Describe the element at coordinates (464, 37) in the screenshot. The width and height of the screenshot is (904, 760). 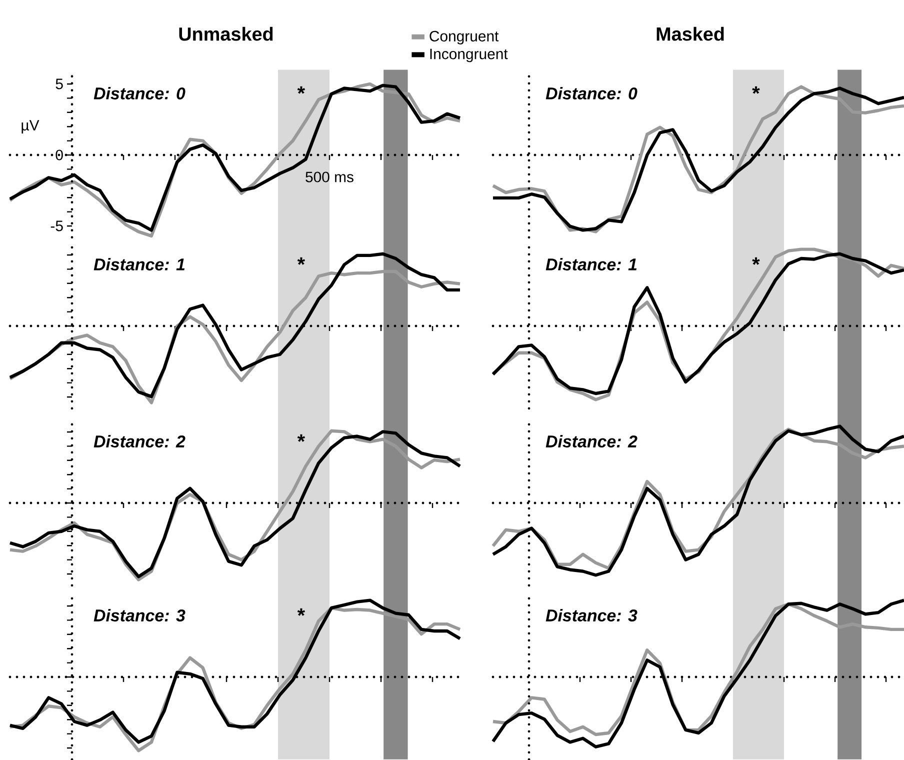
I see `legend-label: Congruent` at that location.